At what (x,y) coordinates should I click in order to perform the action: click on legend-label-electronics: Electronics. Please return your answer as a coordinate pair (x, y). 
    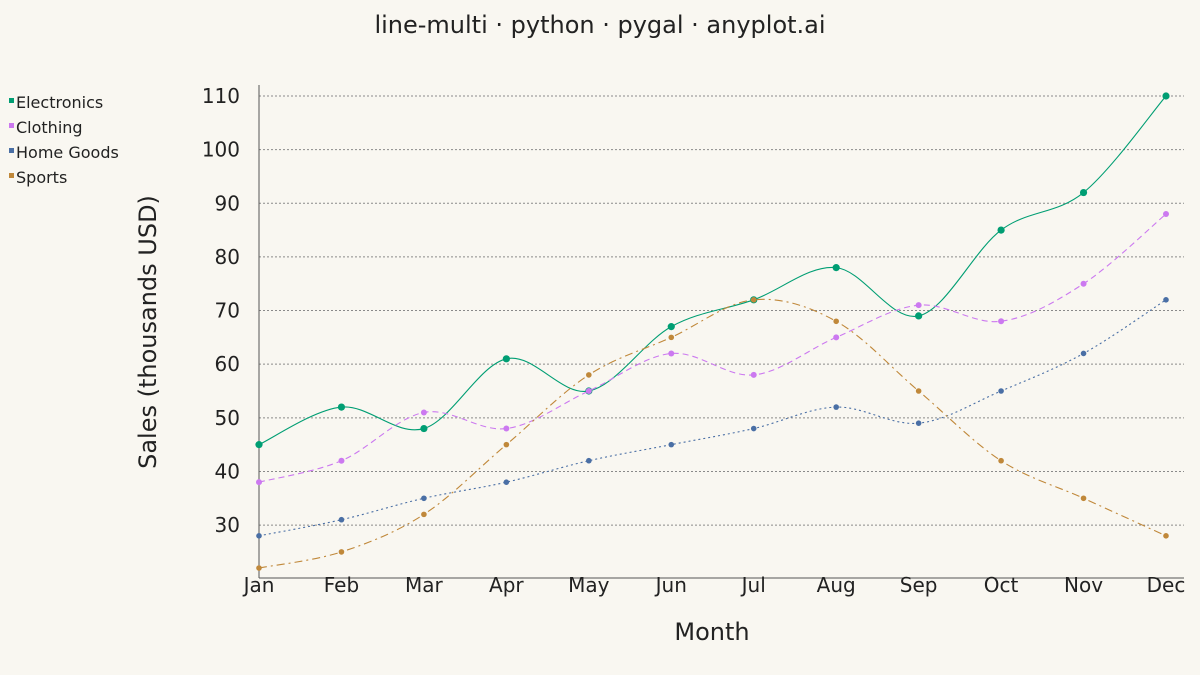
    Looking at the image, I should click on (59, 102).